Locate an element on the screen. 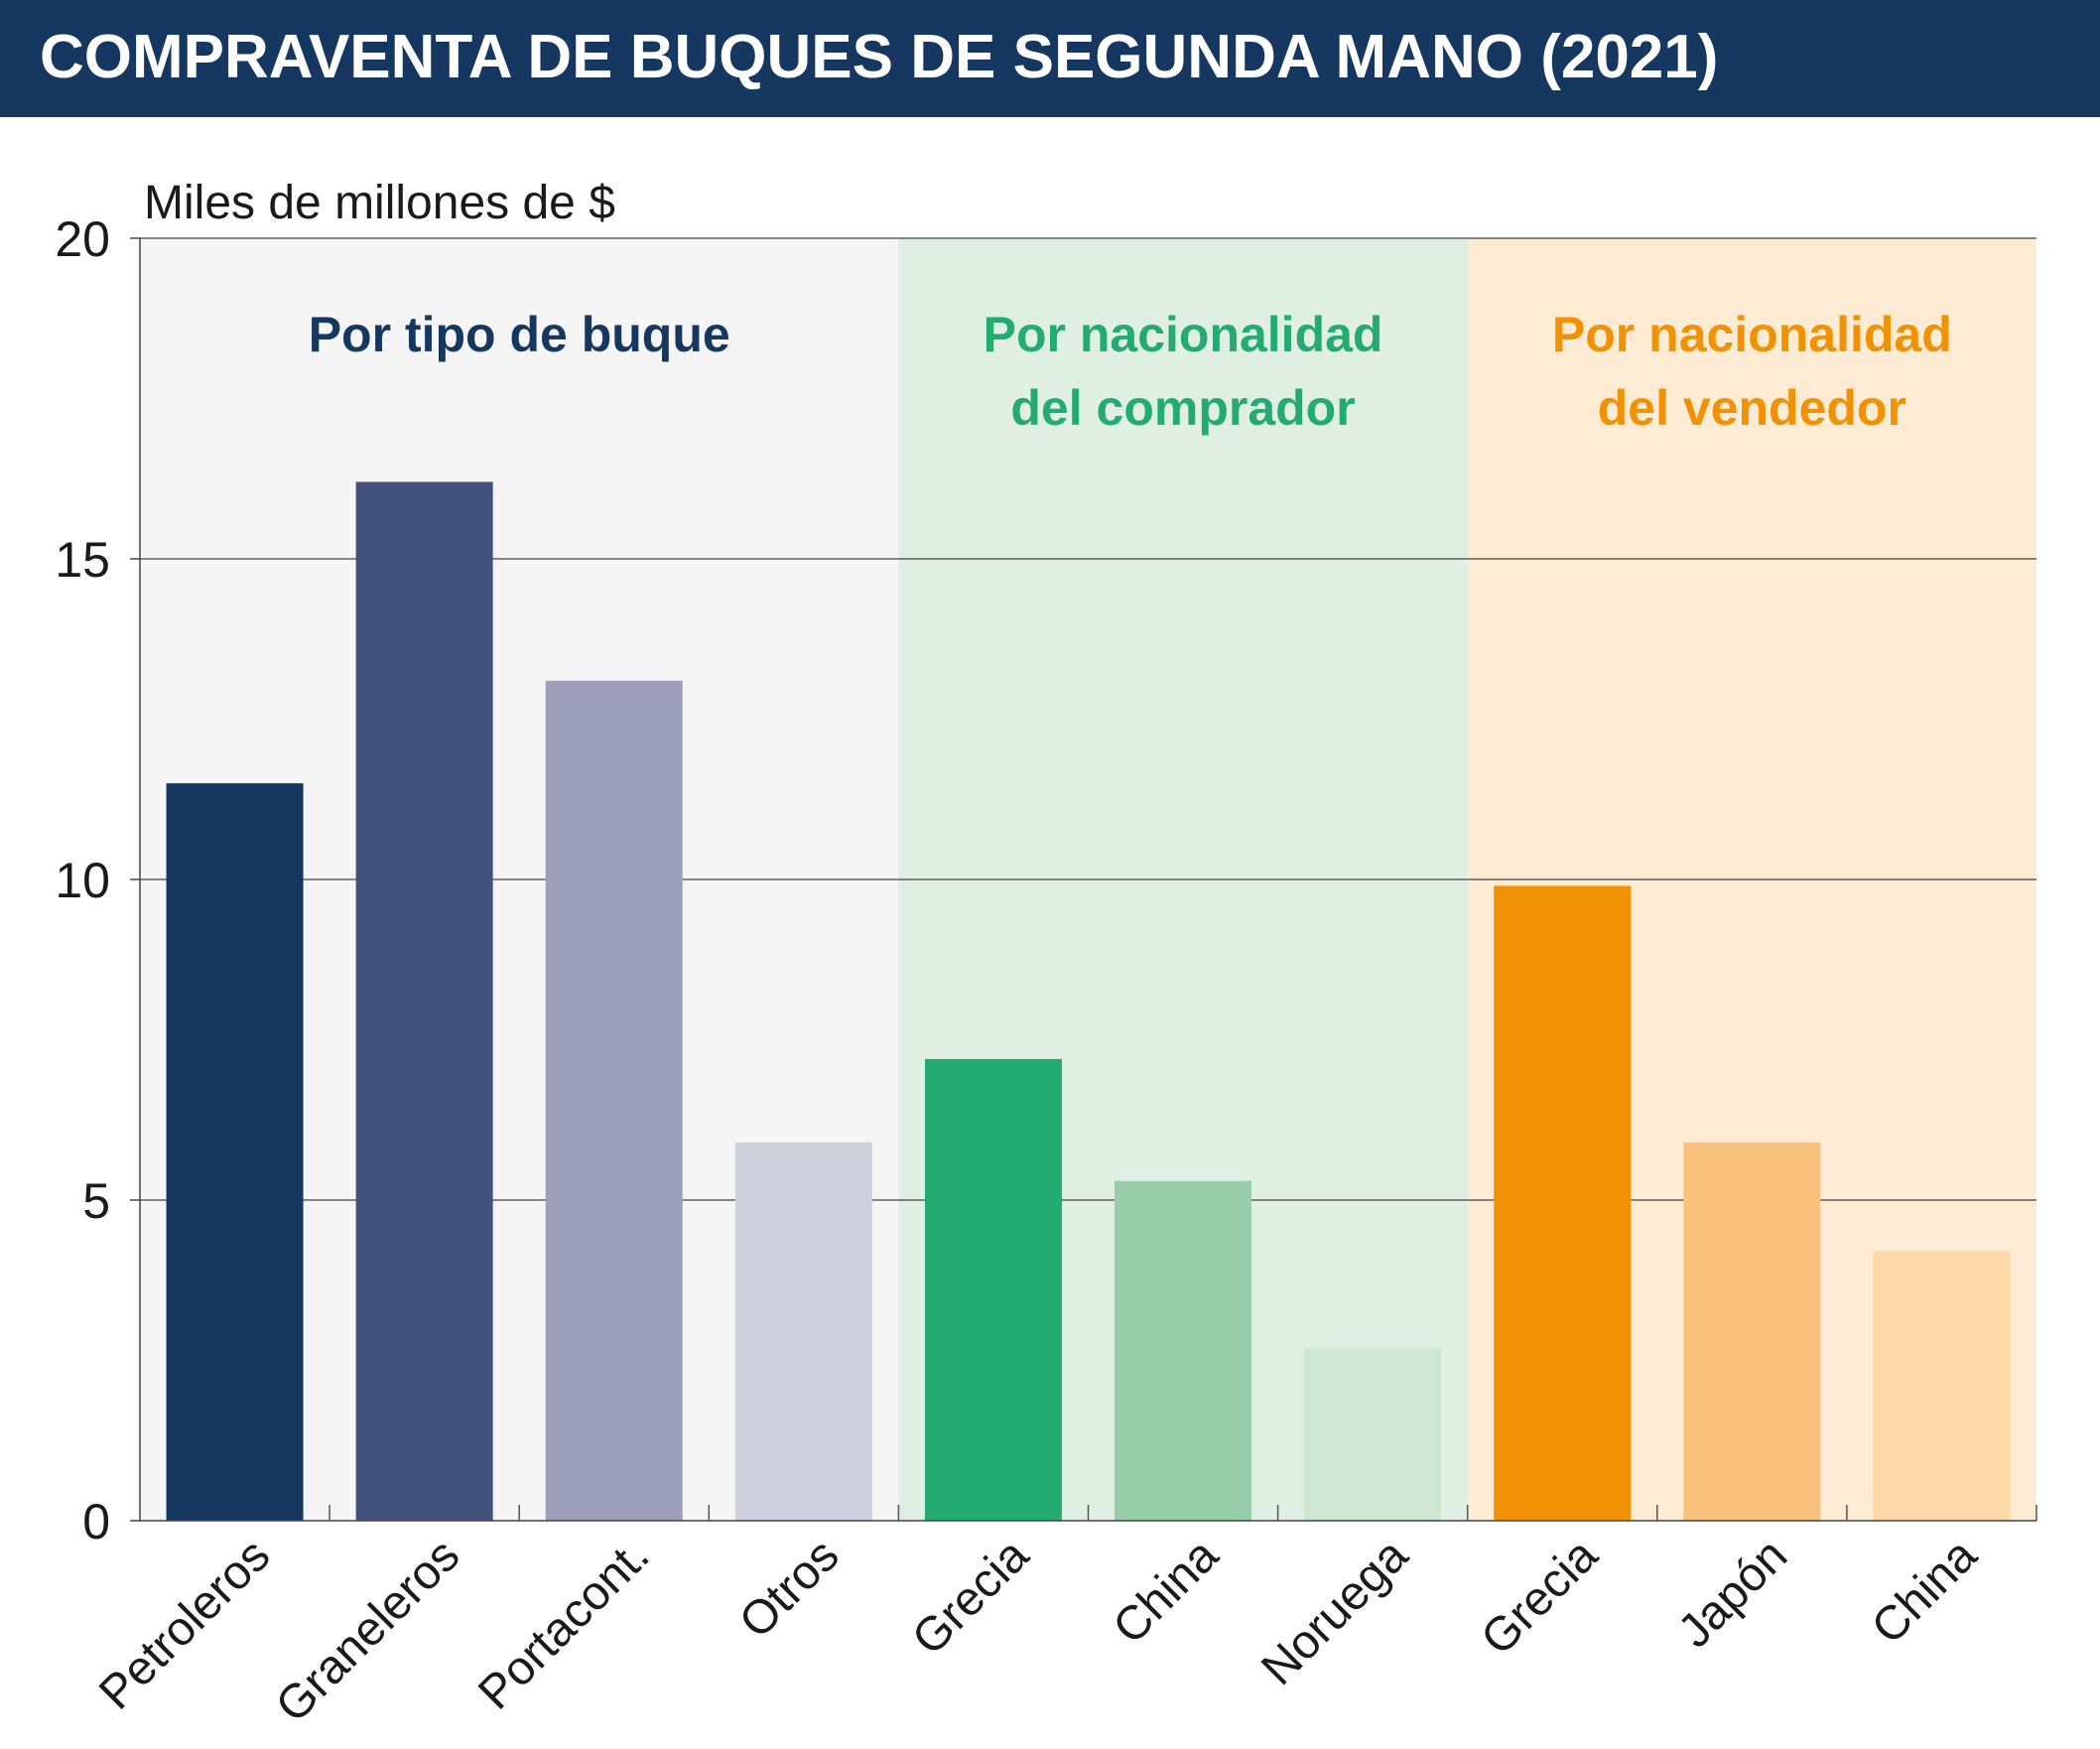  y-tick-label: 10 is located at coordinates (83, 880).